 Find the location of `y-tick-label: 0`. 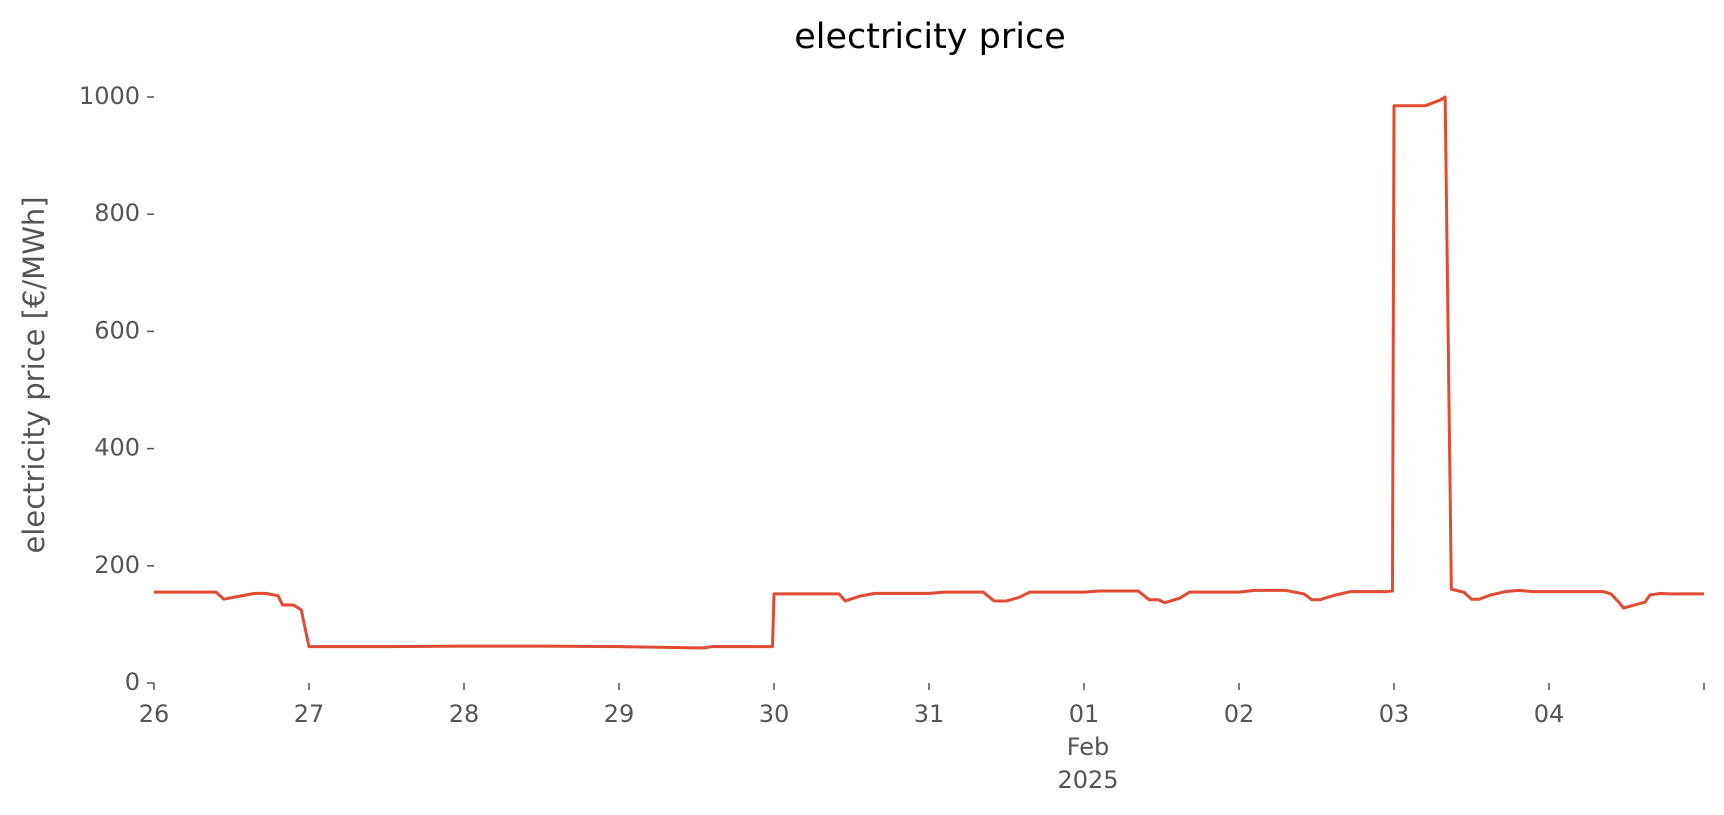

y-tick-label: 0 is located at coordinates (132, 682).